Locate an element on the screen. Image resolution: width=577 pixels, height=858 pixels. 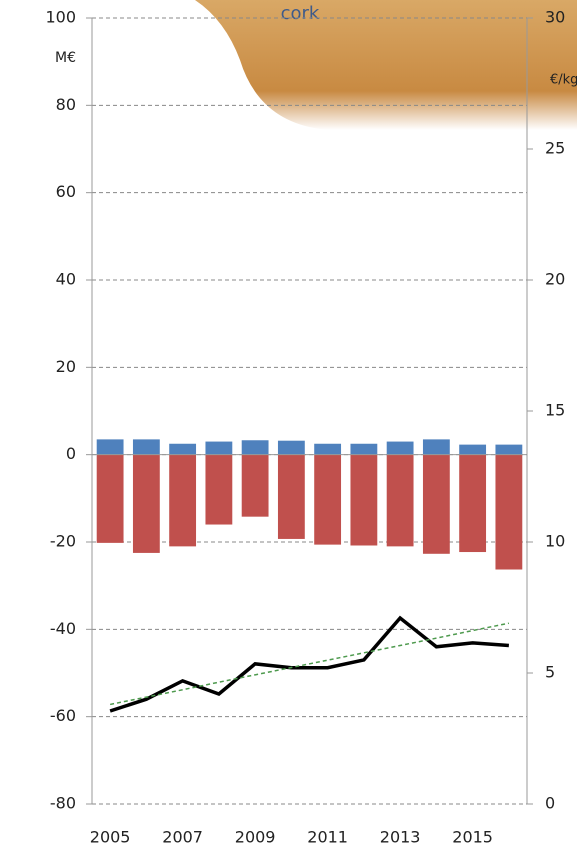
y2-tick-label: 10 is located at coordinates (555, 541).